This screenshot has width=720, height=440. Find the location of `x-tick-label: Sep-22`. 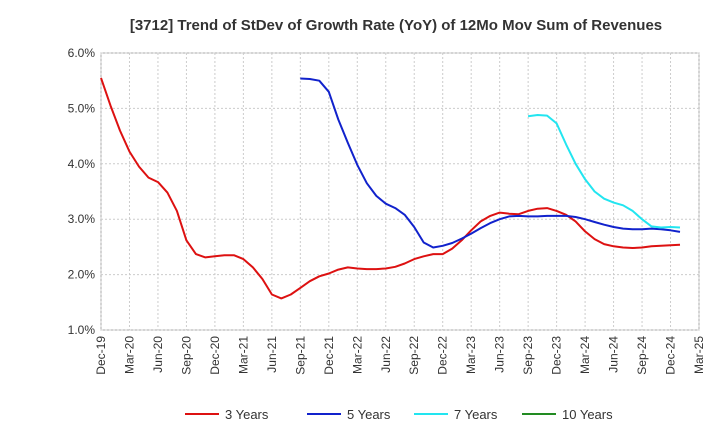

x-tick-label: Sep-22 is located at coordinates (414, 355).